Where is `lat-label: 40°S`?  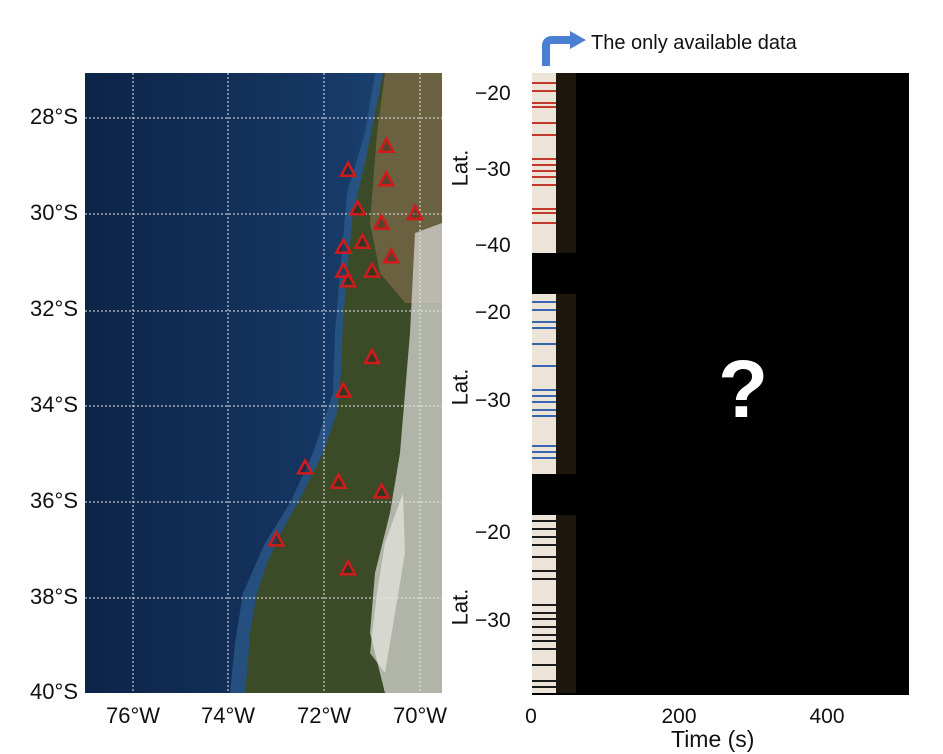
lat-label: 40°S is located at coordinates (54, 691).